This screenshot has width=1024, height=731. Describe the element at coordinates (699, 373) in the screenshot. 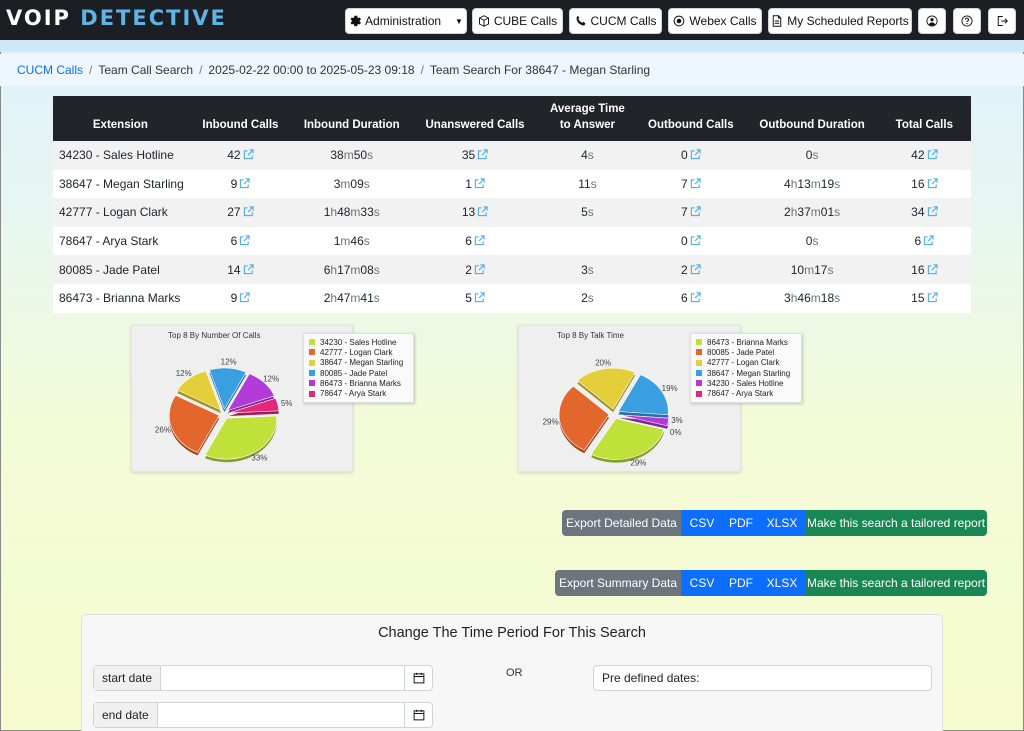

I see `legend-swatch` at that location.